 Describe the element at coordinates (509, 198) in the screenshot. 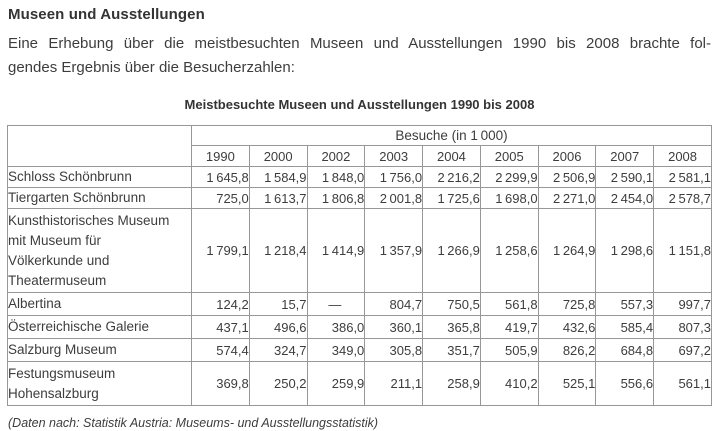

I see `value-cell: 1 698,0` at that location.